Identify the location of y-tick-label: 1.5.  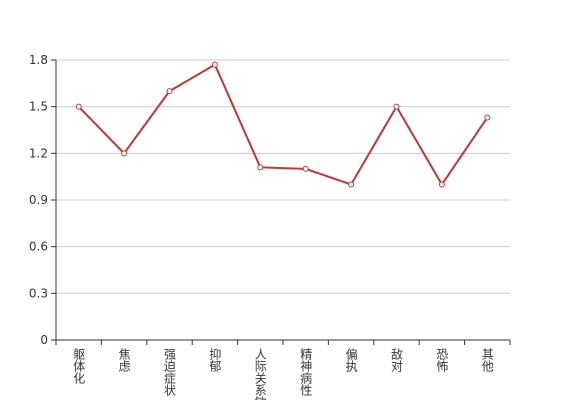
(38, 107).